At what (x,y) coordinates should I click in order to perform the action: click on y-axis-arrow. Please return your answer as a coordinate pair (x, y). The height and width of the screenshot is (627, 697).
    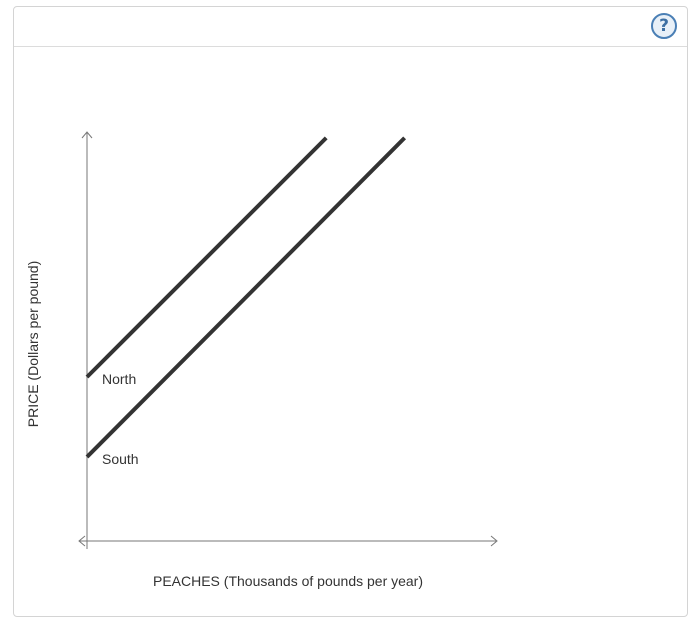
    Looking at the image, I should click on (87, 135).